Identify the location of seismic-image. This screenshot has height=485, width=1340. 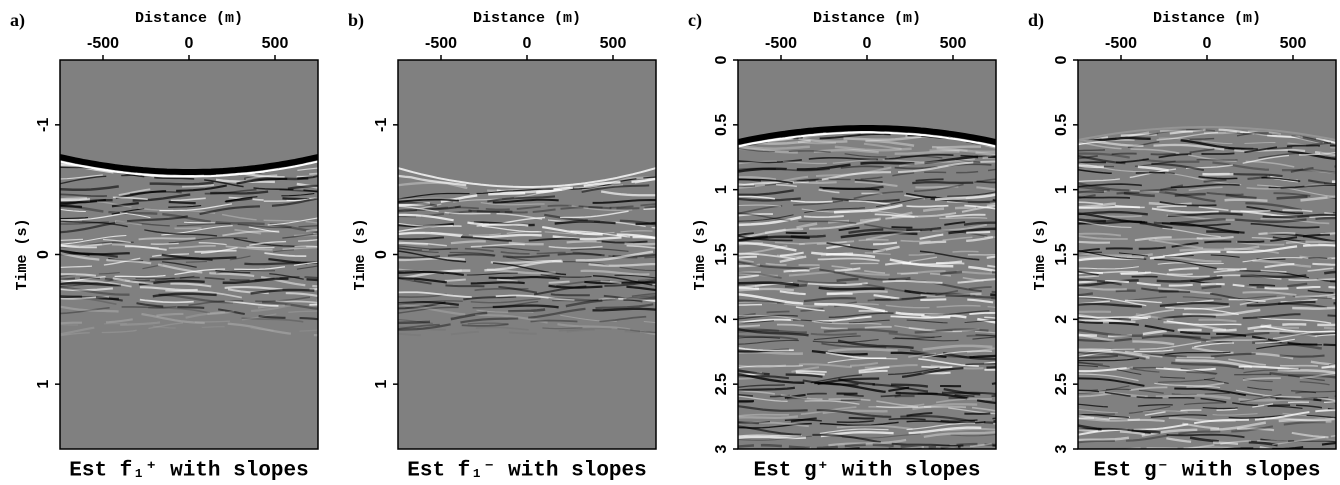
(1207, 287).